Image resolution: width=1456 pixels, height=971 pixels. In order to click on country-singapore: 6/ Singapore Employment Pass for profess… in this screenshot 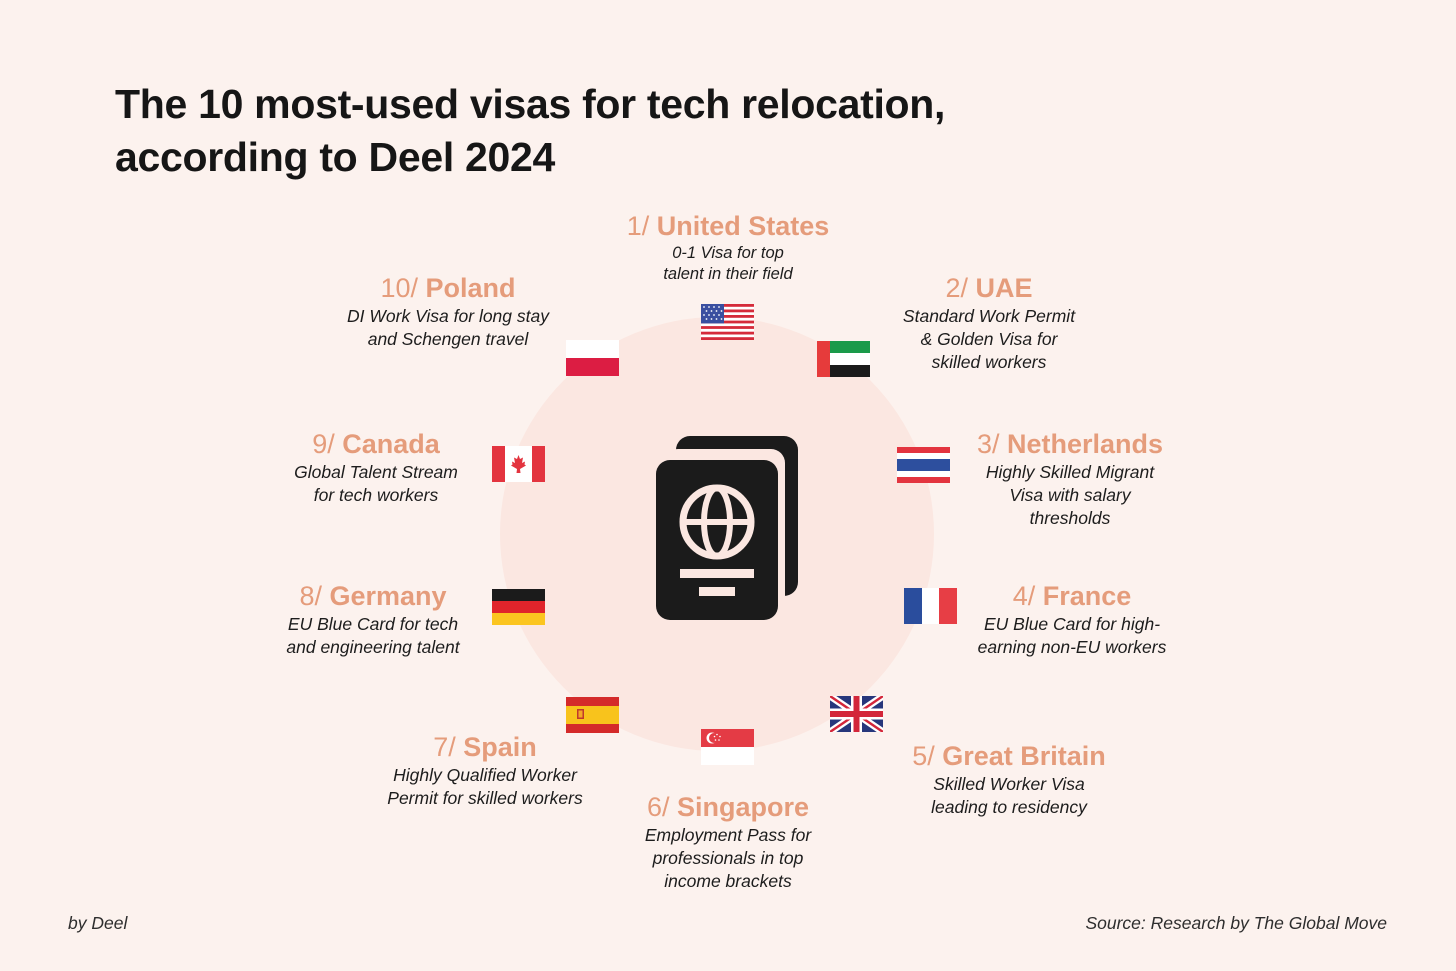, I will do `click(728, 841)`.